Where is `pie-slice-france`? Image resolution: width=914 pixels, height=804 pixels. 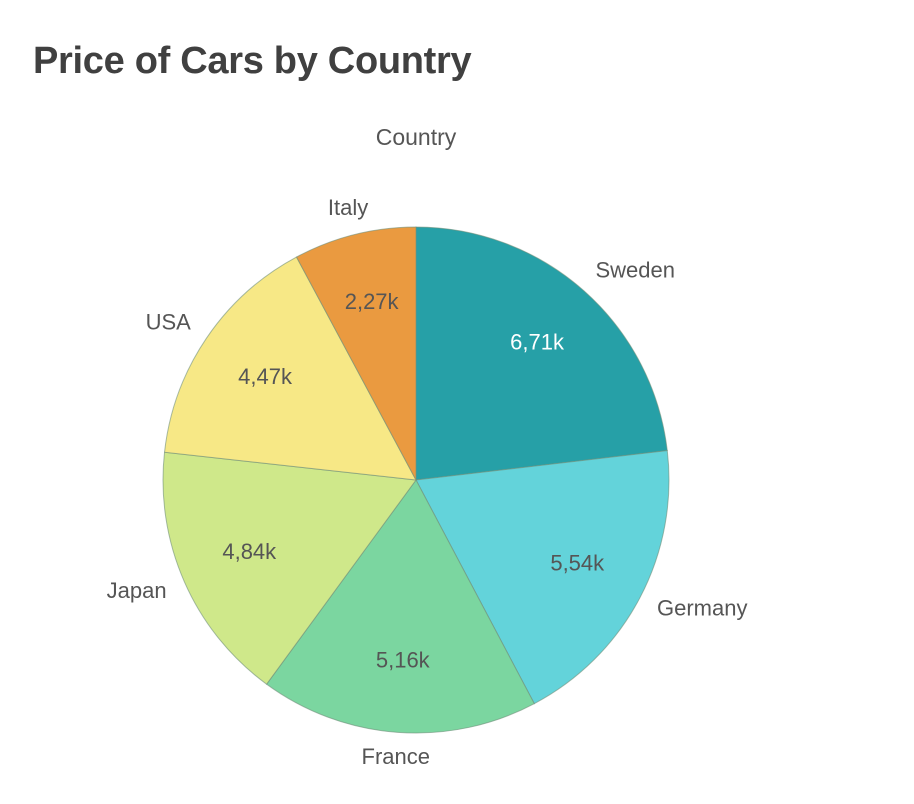 pie-slice-france is located at coordinates (400, 606).